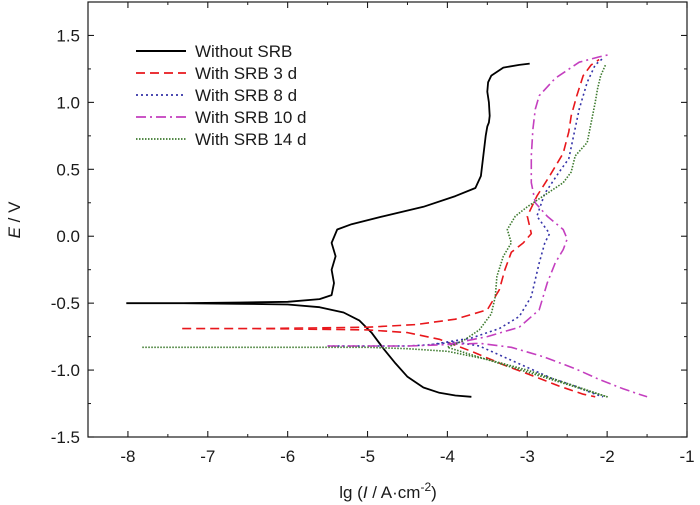 This screenshot has height=505, width=700. What do you see at coordinates (68, 102) in the screenshot?
I see `y-tick-label: 1.0` at bounding box center [68, 102].